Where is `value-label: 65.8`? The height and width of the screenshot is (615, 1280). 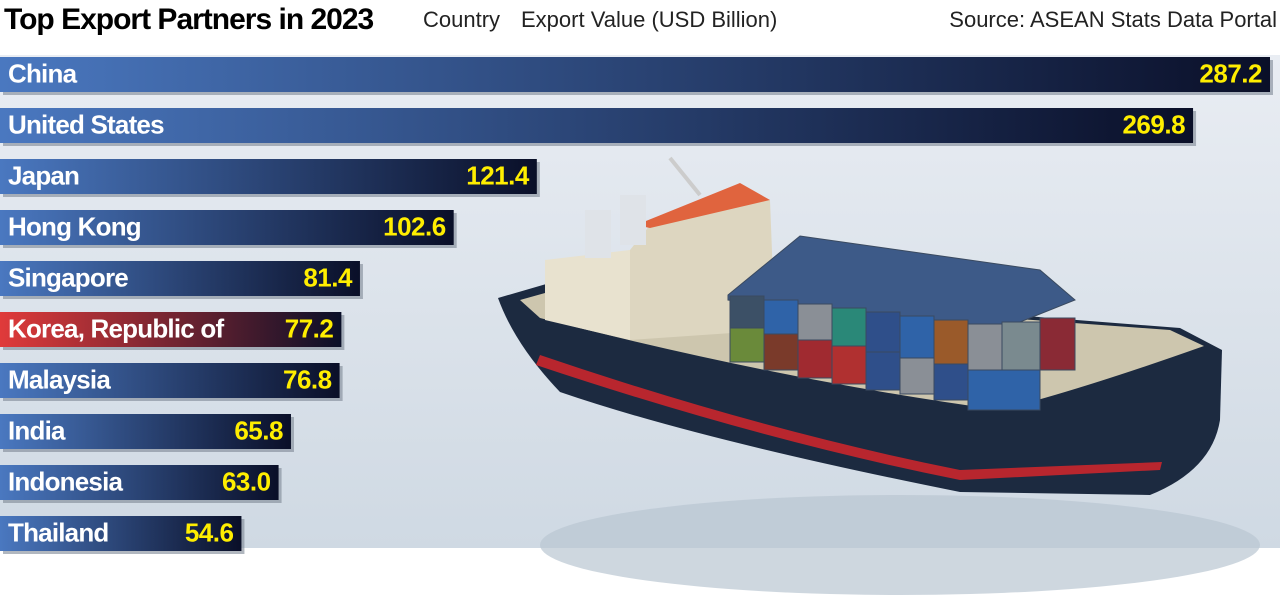 value-label: 65.8 is located at coordinates (258, 430).